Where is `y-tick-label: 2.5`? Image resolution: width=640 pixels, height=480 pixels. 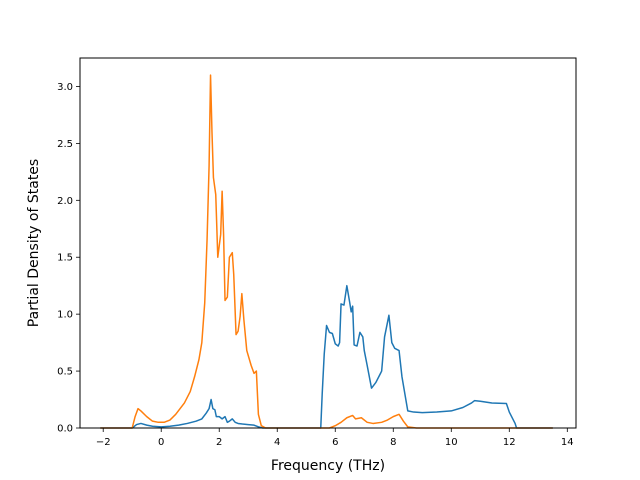
y-tick-label: 2.5 is located at coordinates (65, 144).